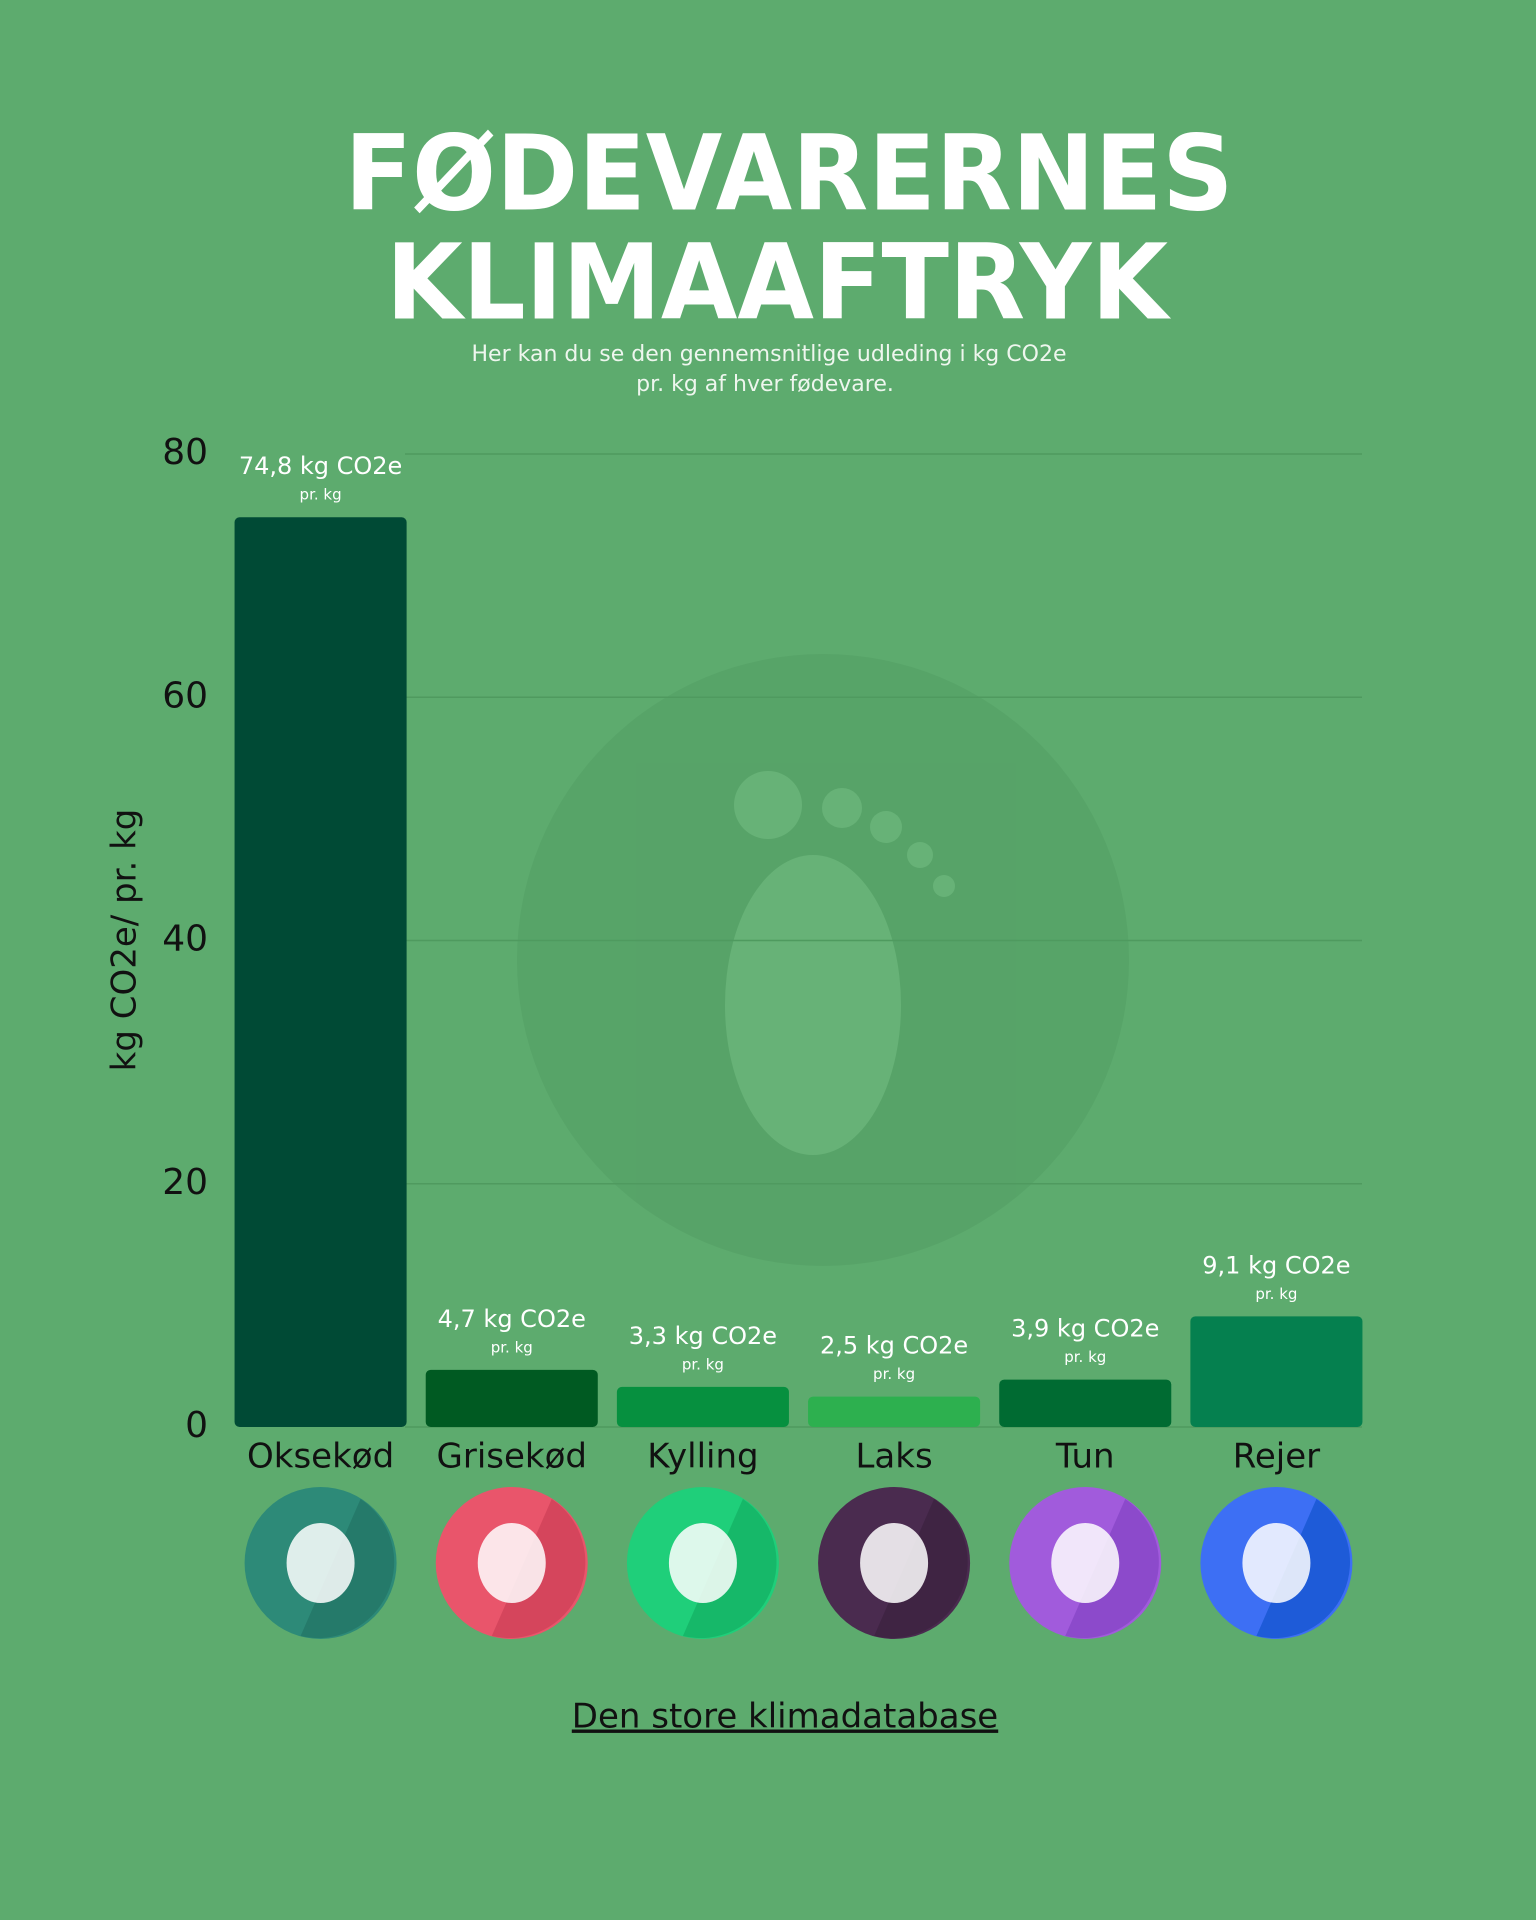 The height and width of the screenshot is (1920, 1536). Describe the element at coordinates (893, 1457) in the screenshot. I see `x-tick-label: Laks` at that location.